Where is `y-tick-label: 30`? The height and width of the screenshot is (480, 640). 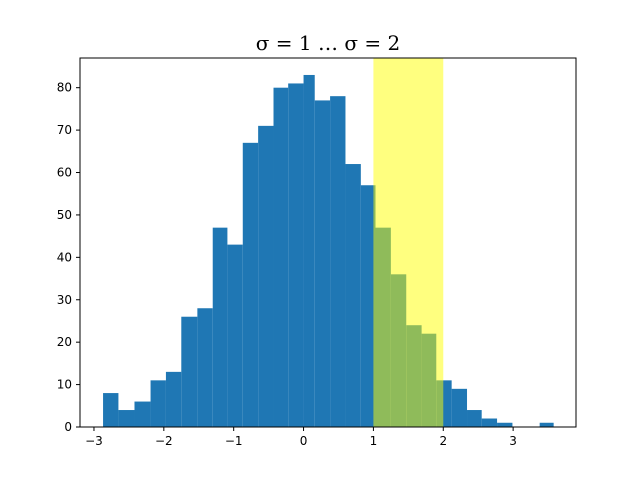 y-tick-label: 30 is located at coordinates (64, 300).